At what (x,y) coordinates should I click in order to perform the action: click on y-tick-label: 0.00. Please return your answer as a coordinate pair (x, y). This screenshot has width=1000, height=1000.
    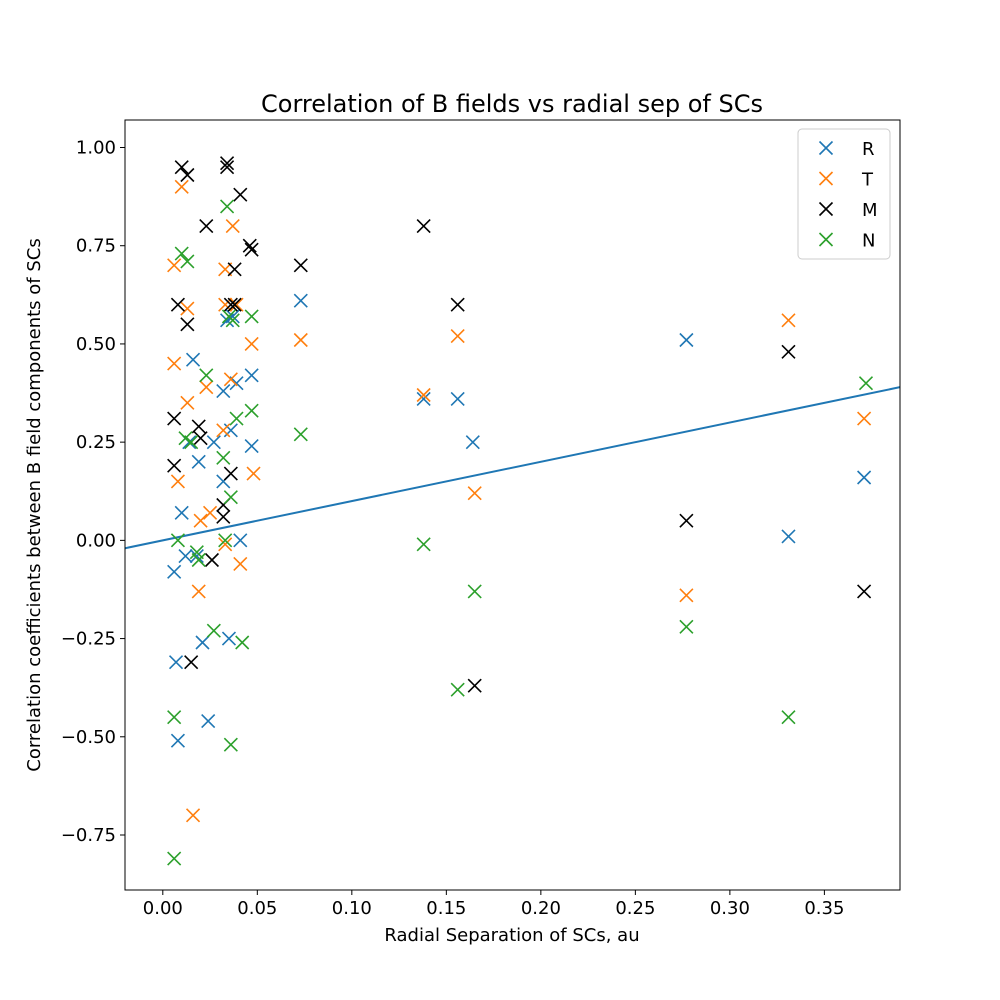
    Looking at the image, I should click on (96, 540).